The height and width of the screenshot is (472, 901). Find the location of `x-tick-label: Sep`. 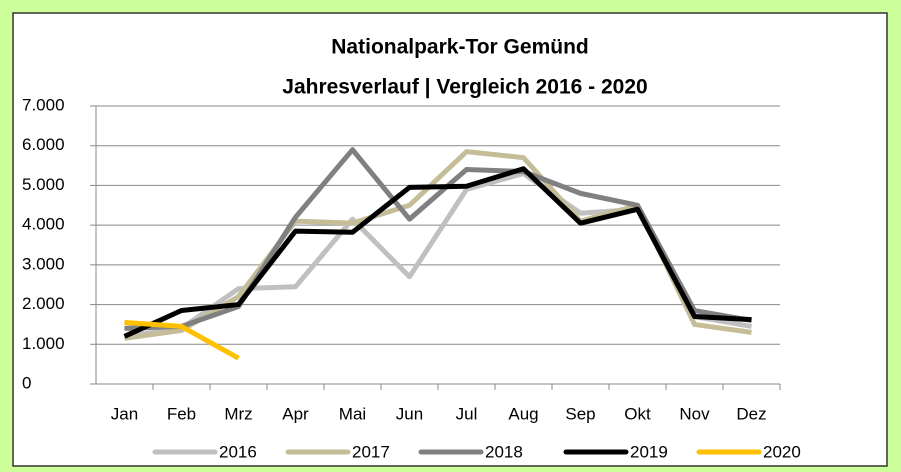

x-tick-label: Sep is located at coordinates (580, 413).